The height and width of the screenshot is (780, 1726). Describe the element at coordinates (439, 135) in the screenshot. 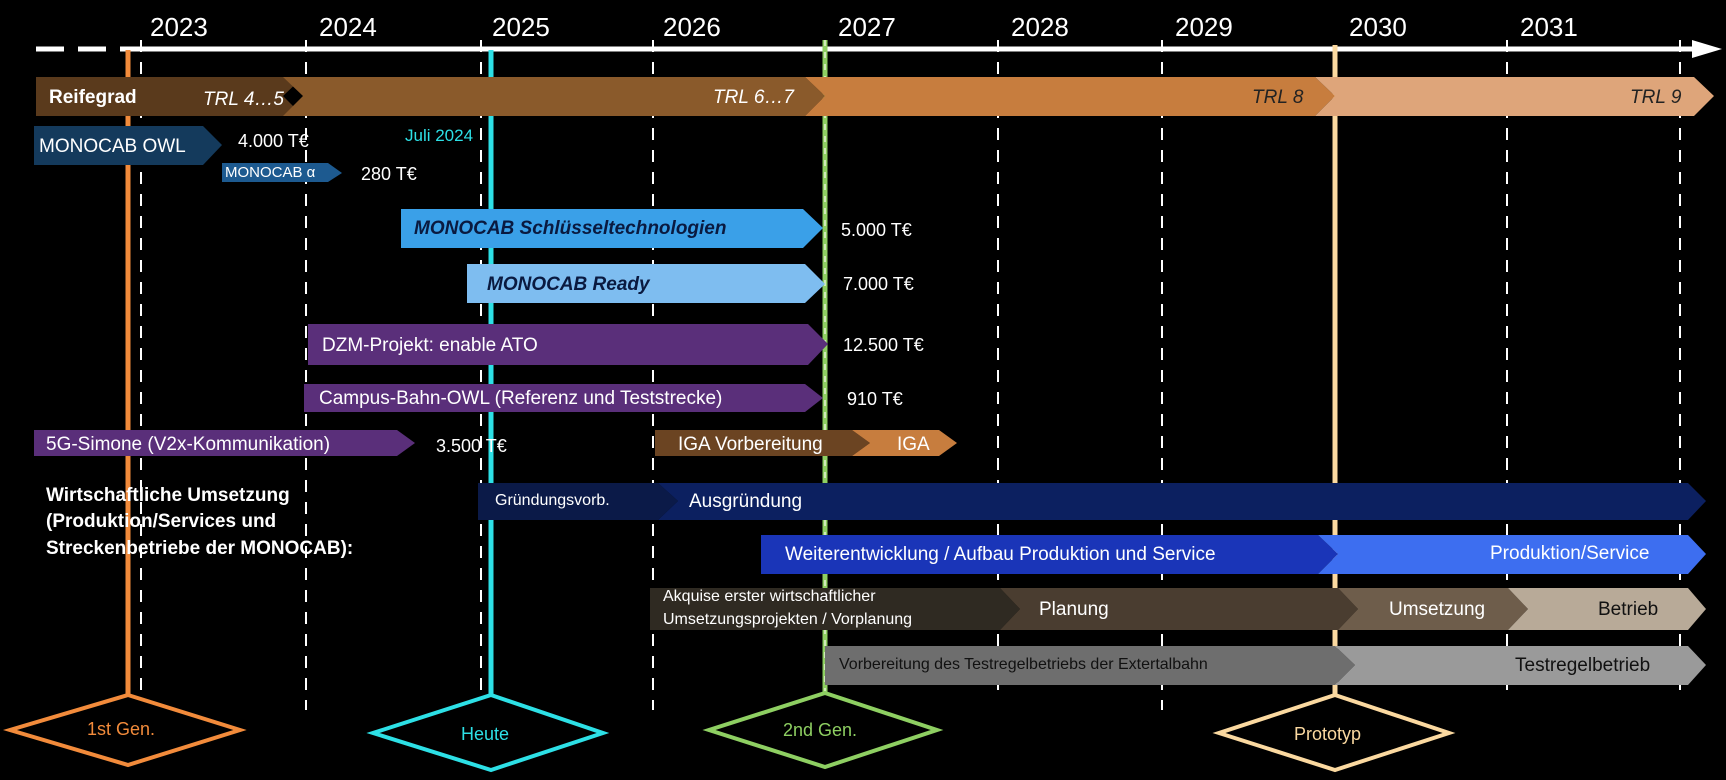

I see `juli-2024-label: Juli 2024` at that location.